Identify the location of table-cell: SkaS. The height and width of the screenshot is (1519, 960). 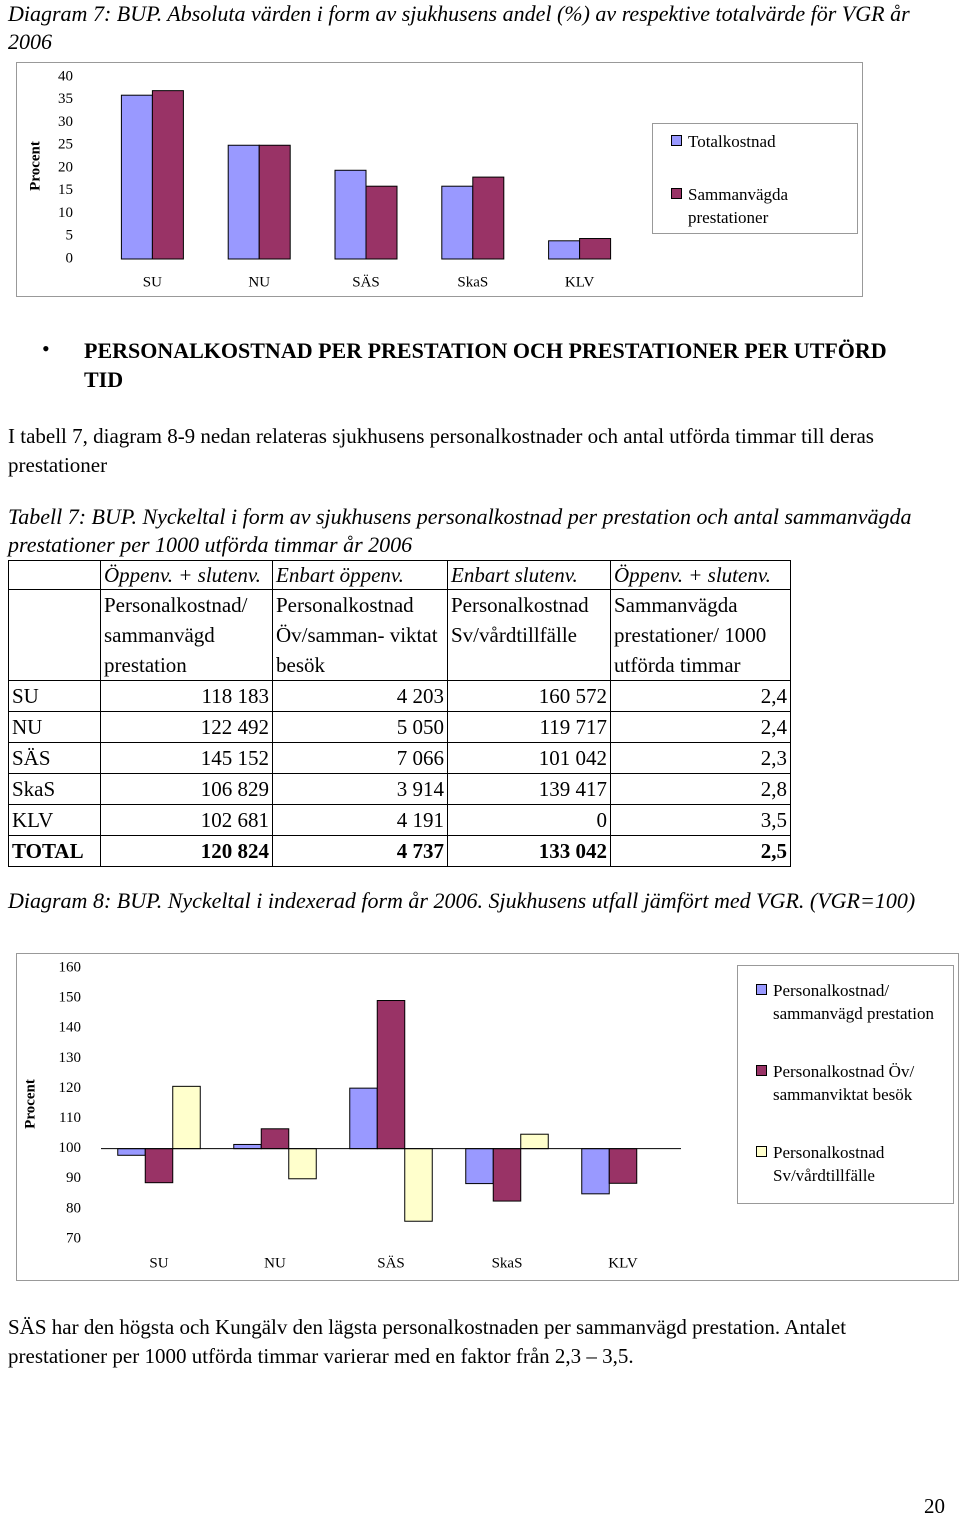
(54, 789).